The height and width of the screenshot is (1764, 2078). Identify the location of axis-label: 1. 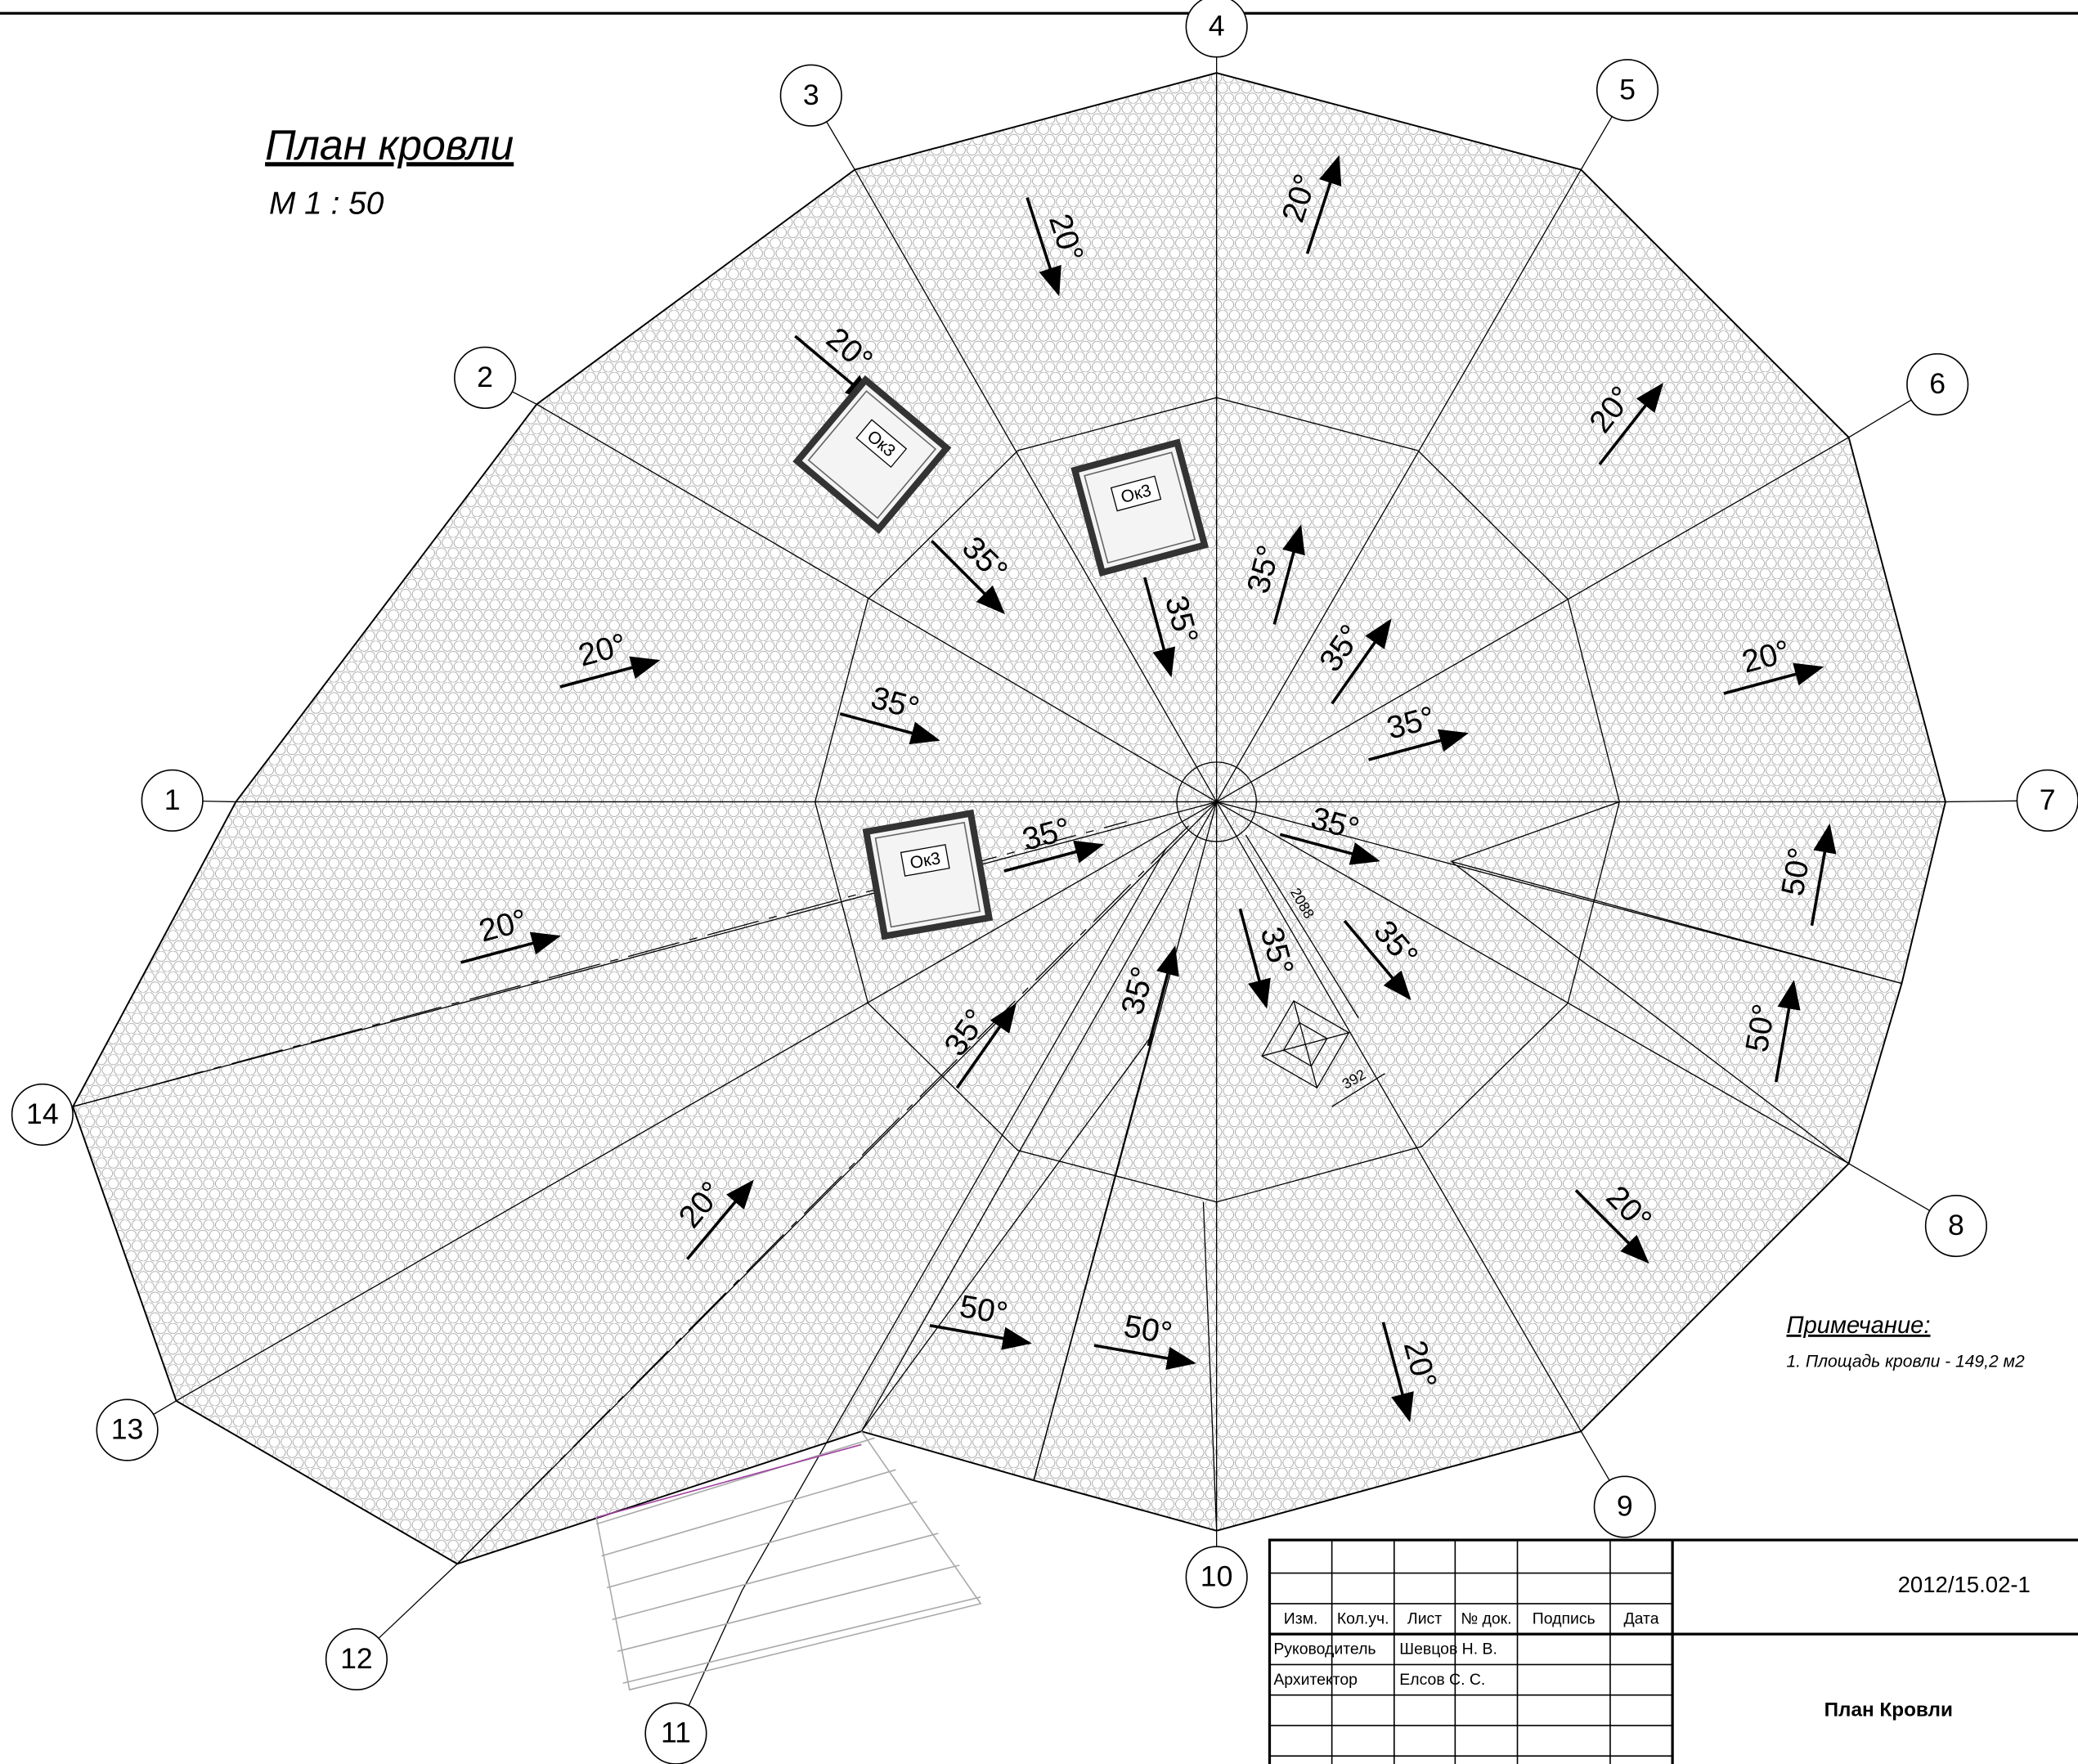
(172, 799).